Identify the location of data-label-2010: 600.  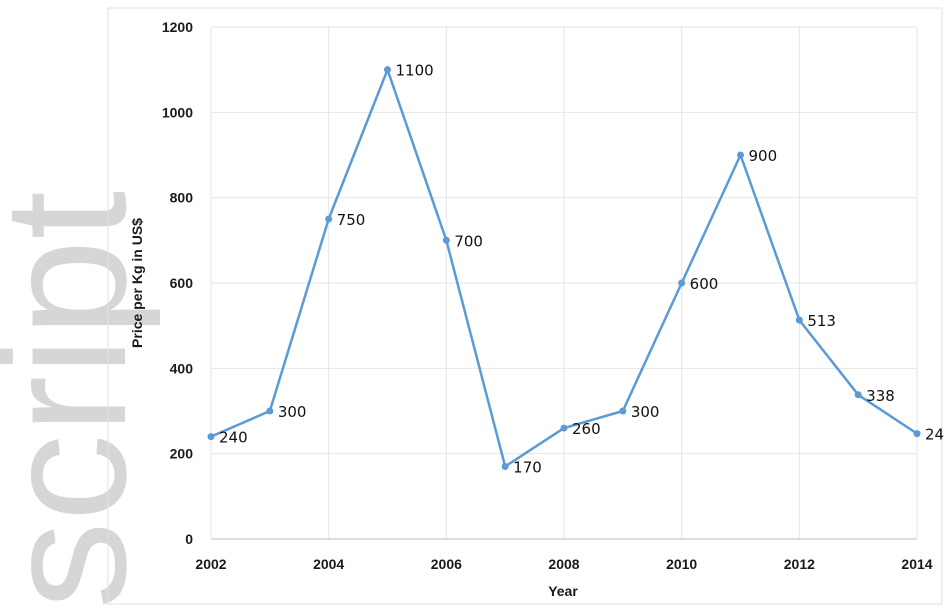
(704, 284).